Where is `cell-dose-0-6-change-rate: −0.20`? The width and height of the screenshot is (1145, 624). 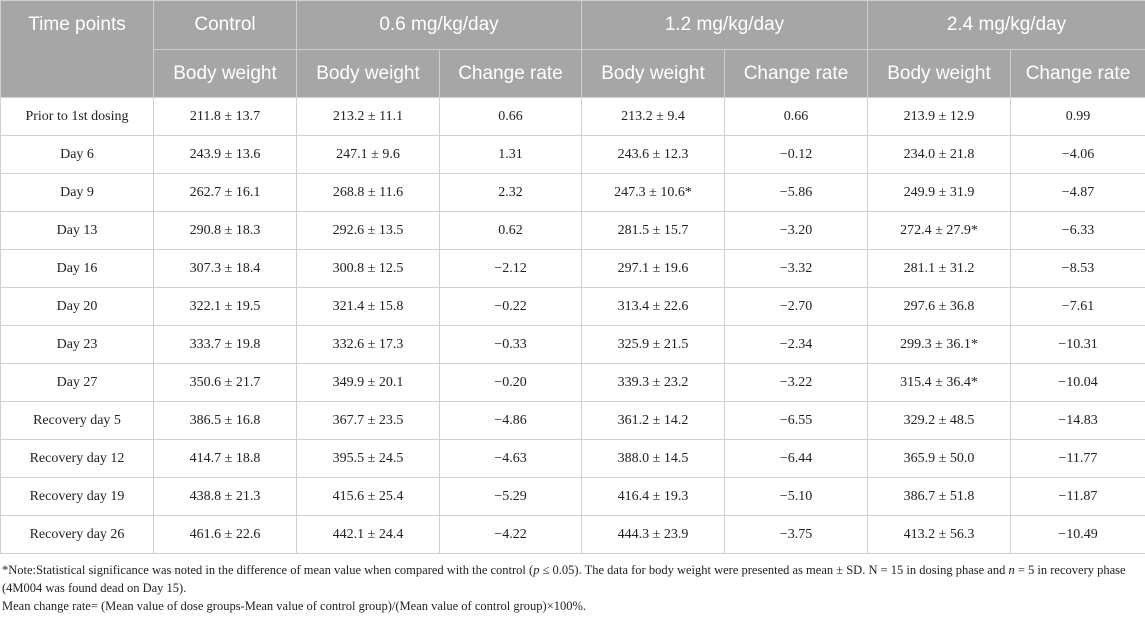 cell-dose-0-6-change-rate: −0.20 is located at coordinates (510, 382).